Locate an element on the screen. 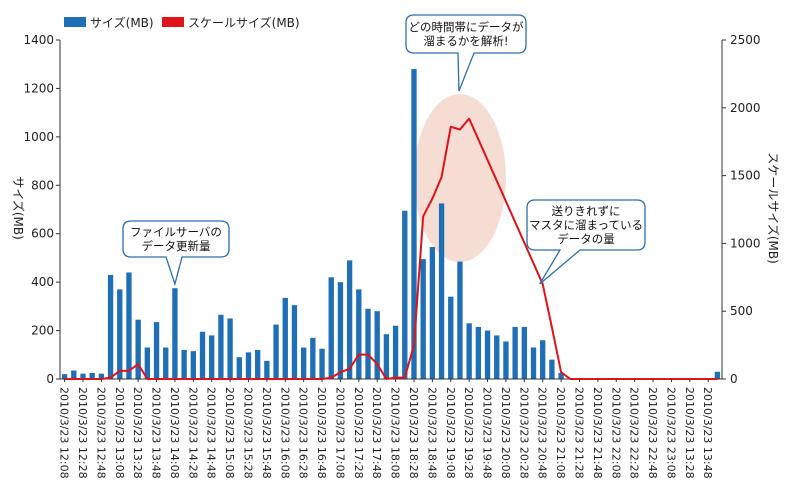 This screenshot has height=500, width=790. y-right-tick-label: 2500 is located at coordinates (745, 40).